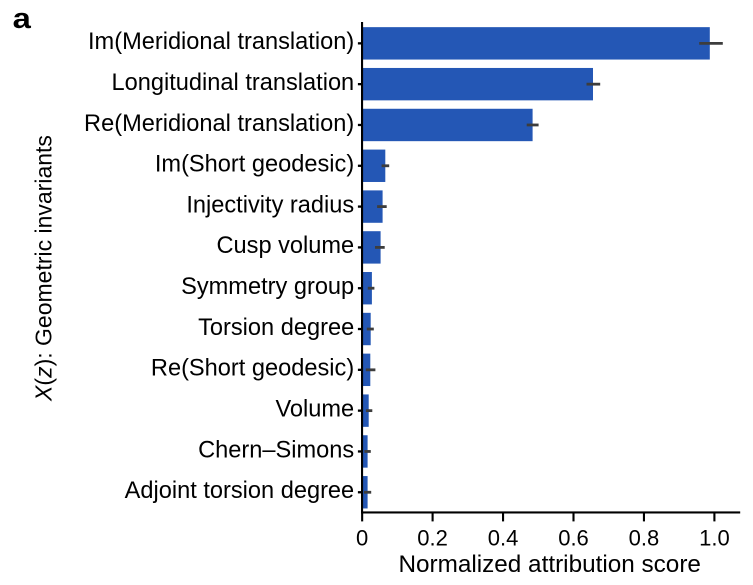  I want to click on svg-text: Symmetry group, so click(267, 287).